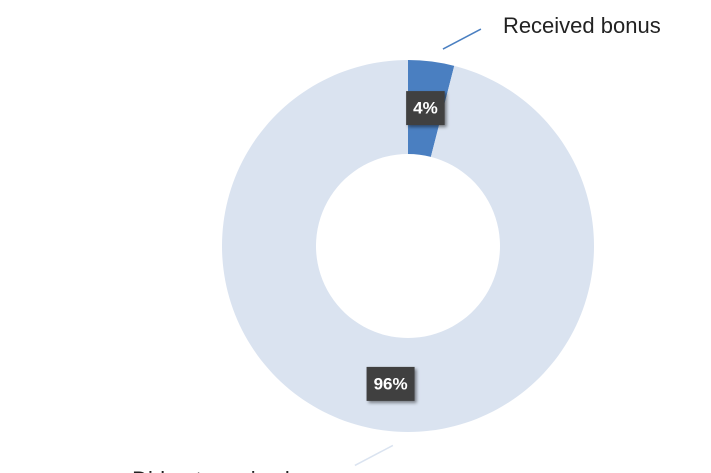 This screenshot has height=473, width=711. I want to click on value-label: 96%, so click(391, 383).